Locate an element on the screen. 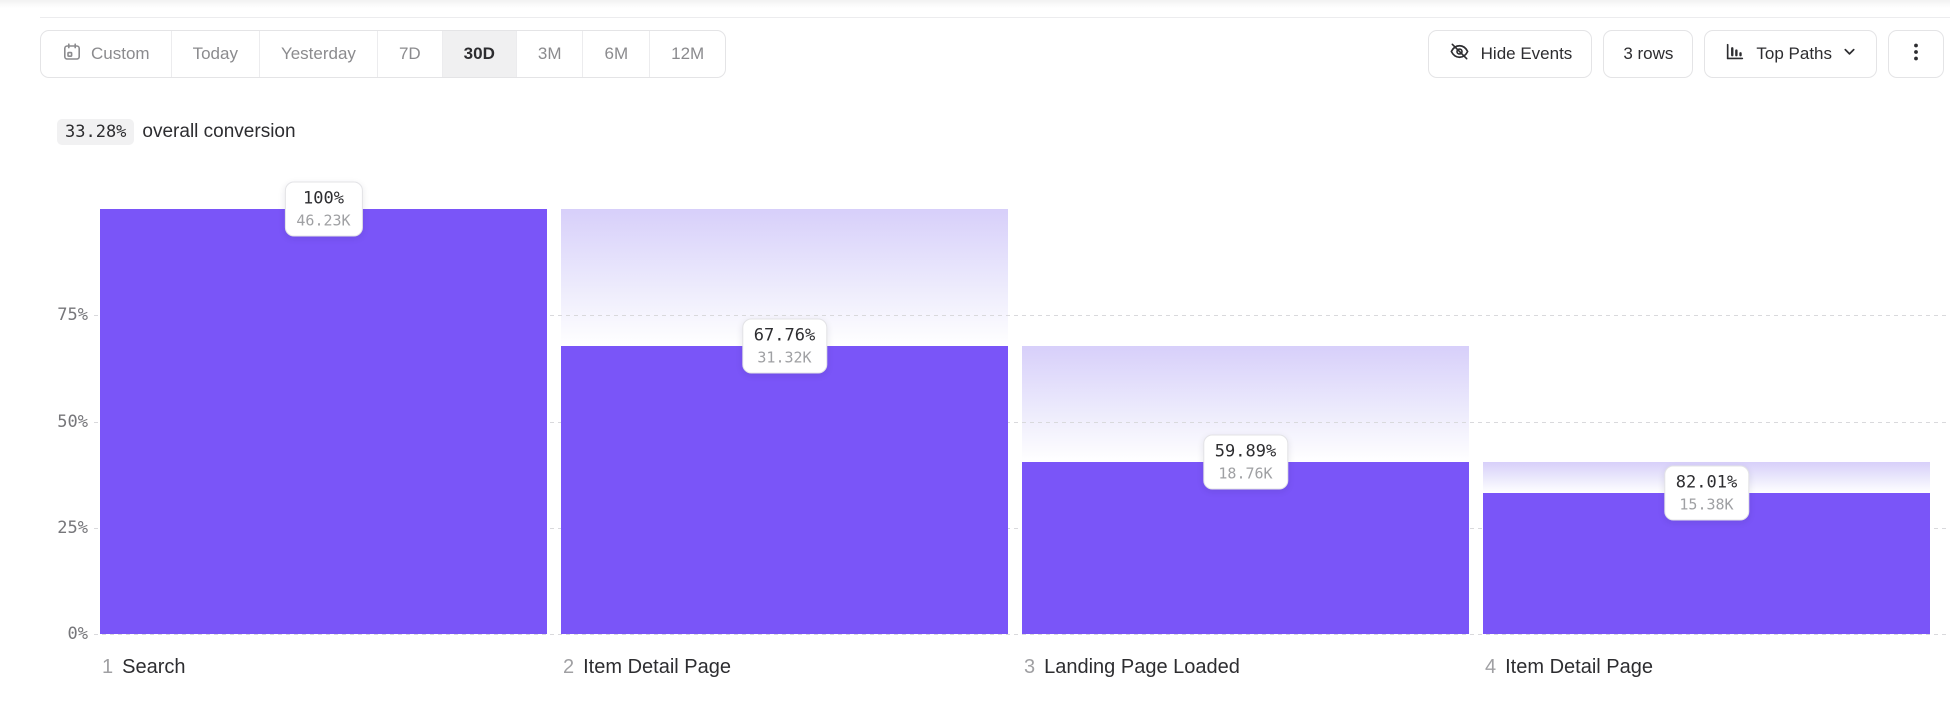 This screenshot has width=1950, height=706. funnel-bar-label-4: 82.01% 15.38K is located at coordinates (1706, 493).